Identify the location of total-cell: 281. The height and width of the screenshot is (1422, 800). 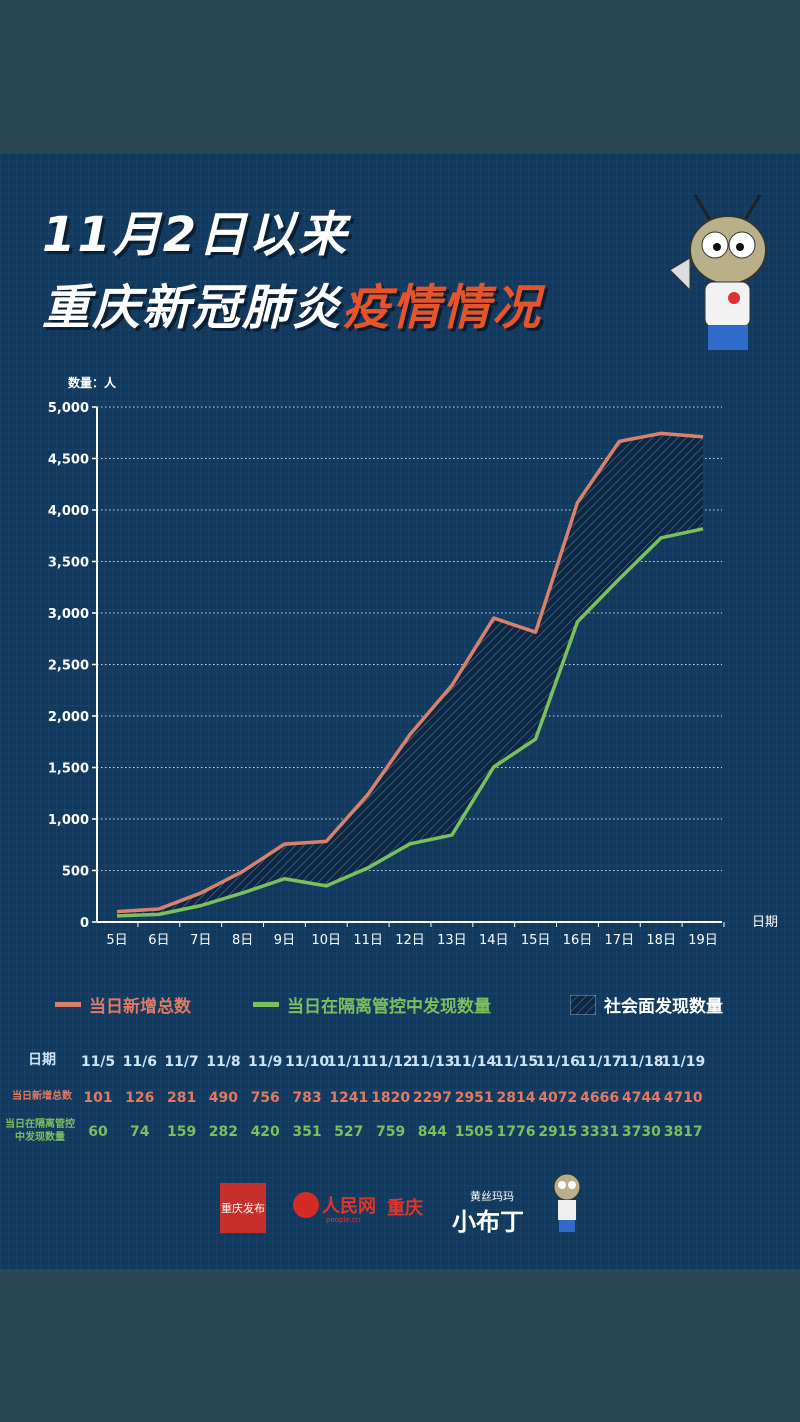
(181, 1098).